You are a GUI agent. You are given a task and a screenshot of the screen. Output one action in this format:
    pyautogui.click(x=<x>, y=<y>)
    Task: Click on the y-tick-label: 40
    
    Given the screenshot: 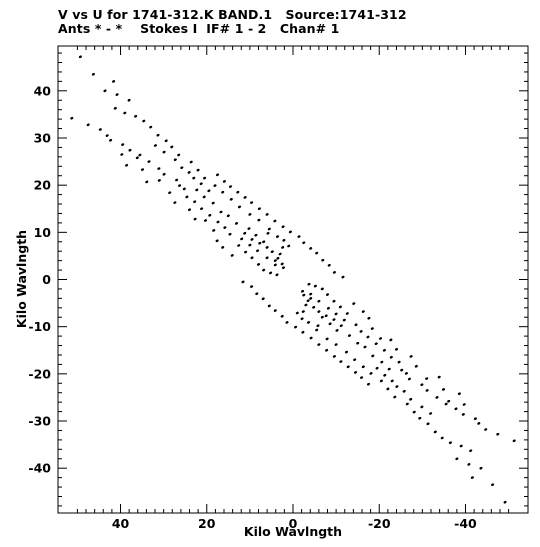 What is the action you would take?
    pyautogui.click(x=43, y=90)
    